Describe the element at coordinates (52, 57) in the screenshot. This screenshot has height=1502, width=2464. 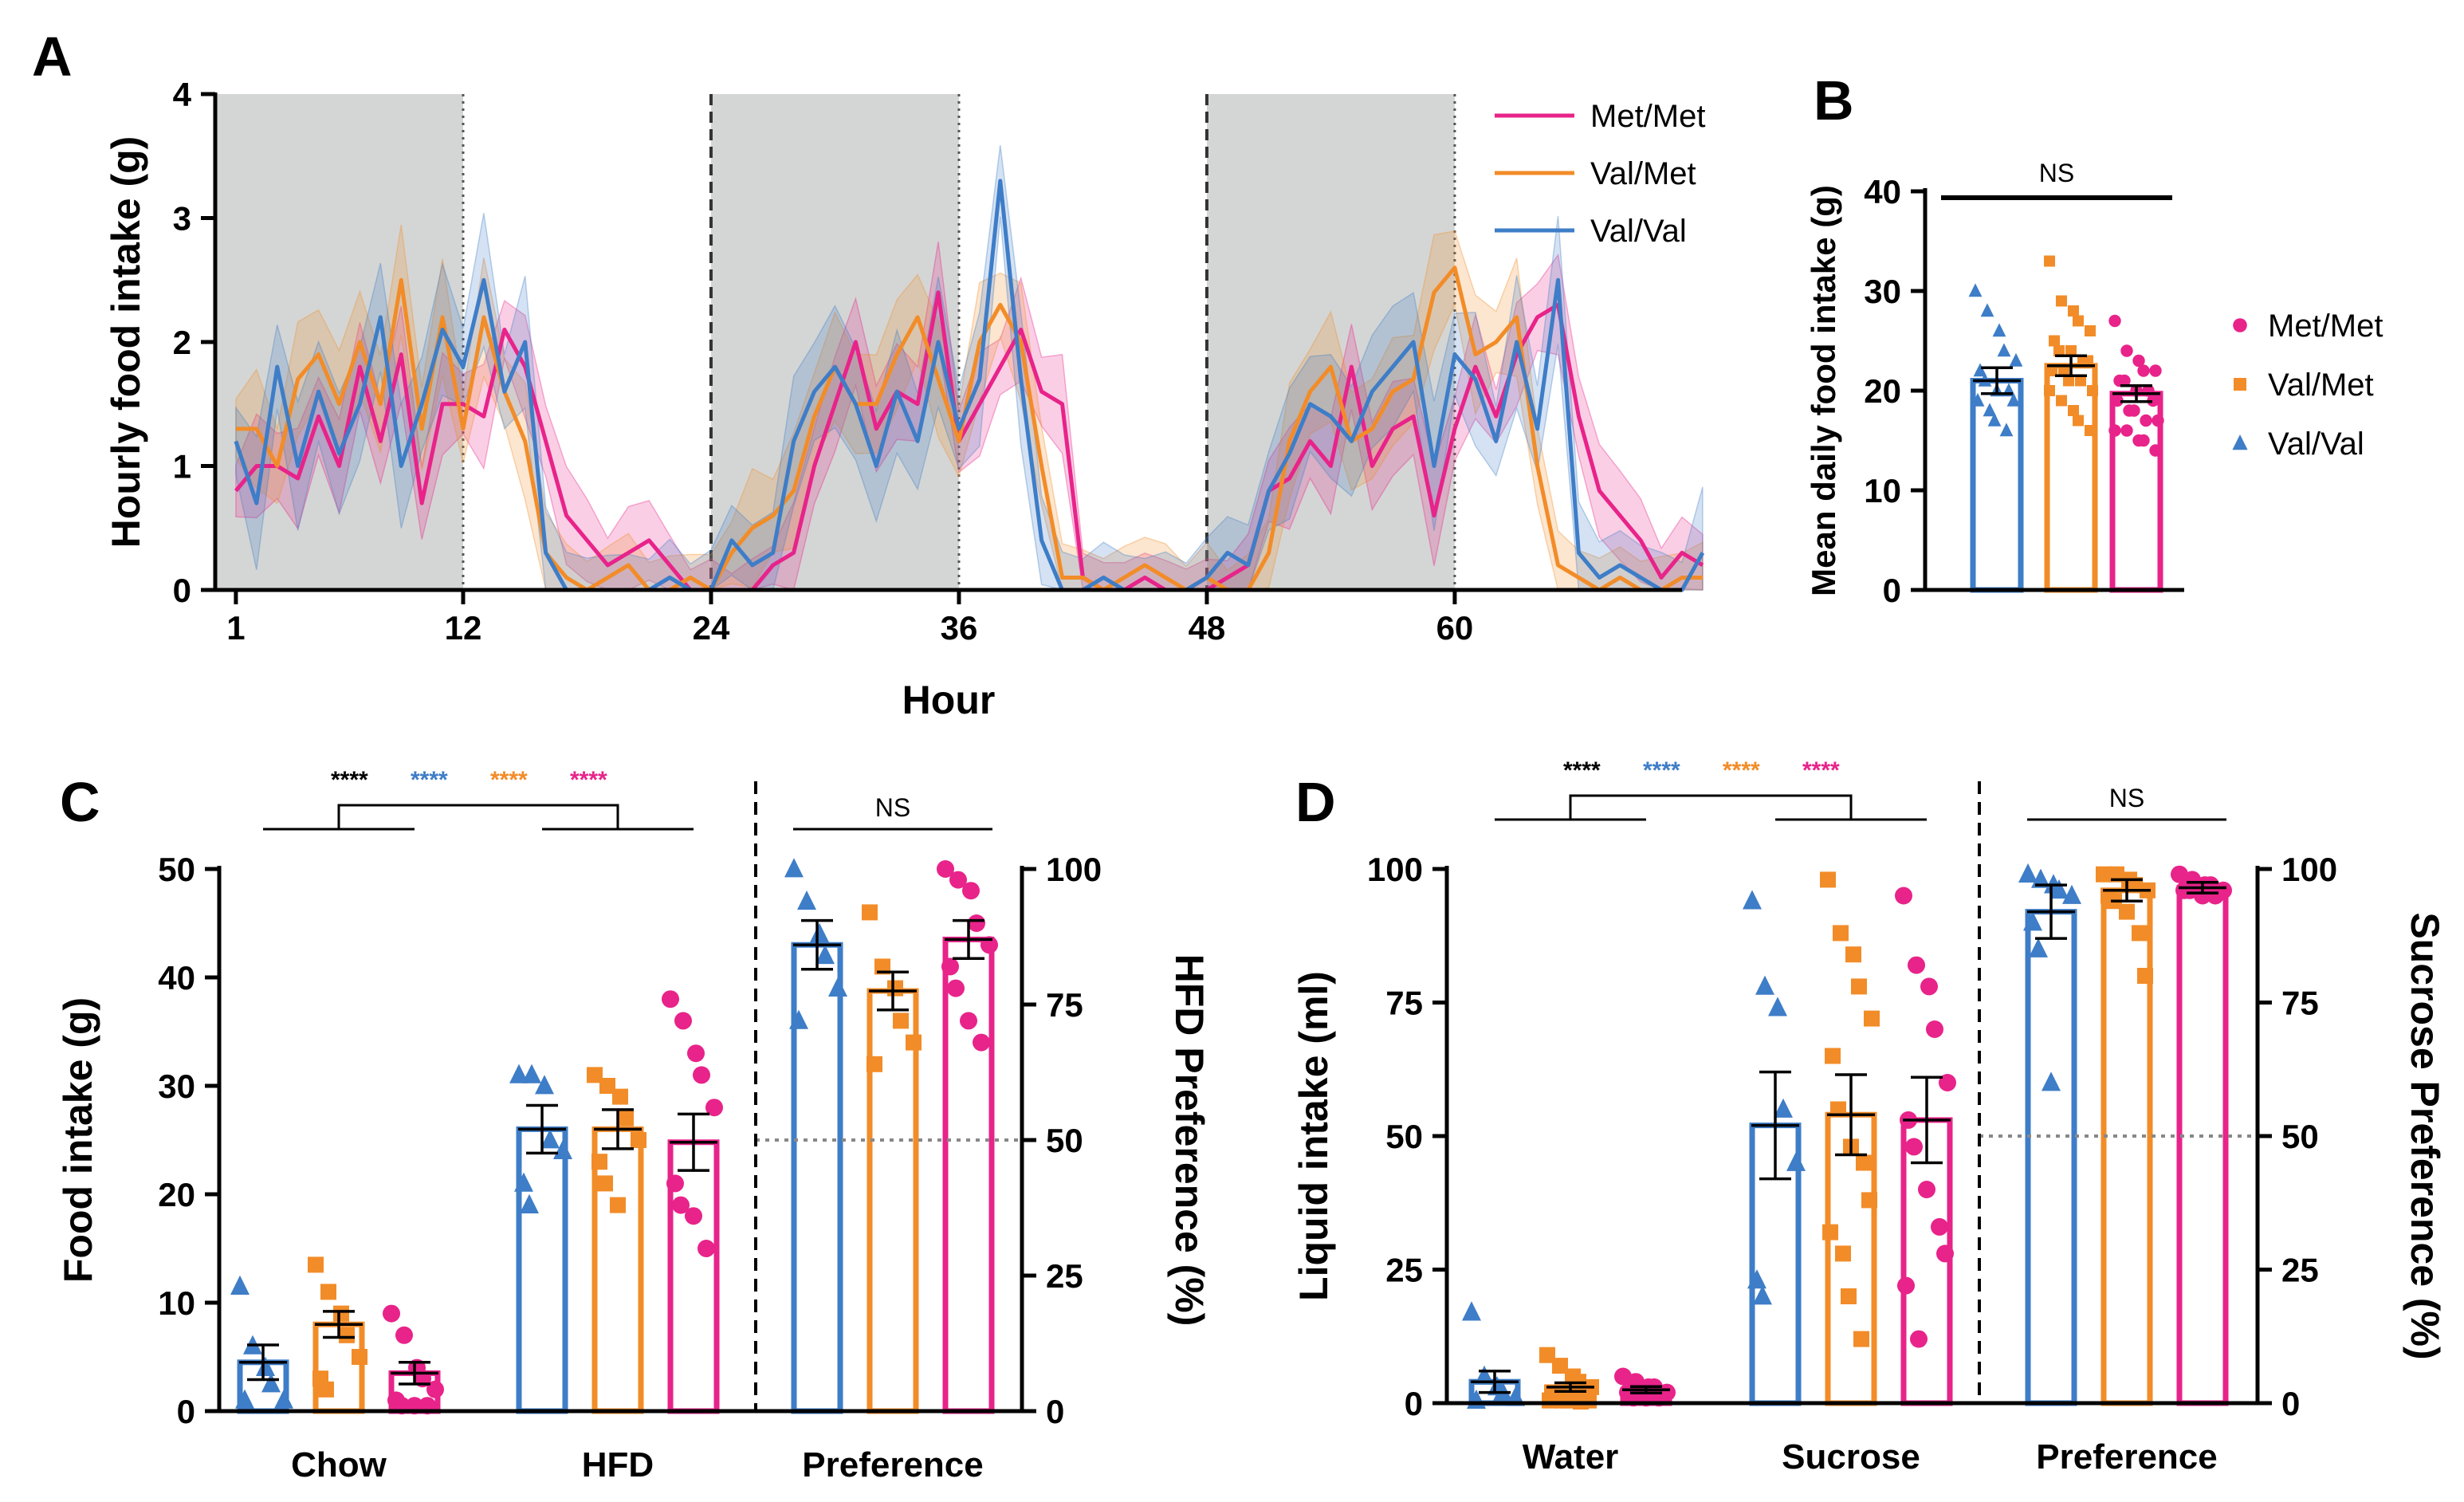
I see `panel-a-label: A` at that location.